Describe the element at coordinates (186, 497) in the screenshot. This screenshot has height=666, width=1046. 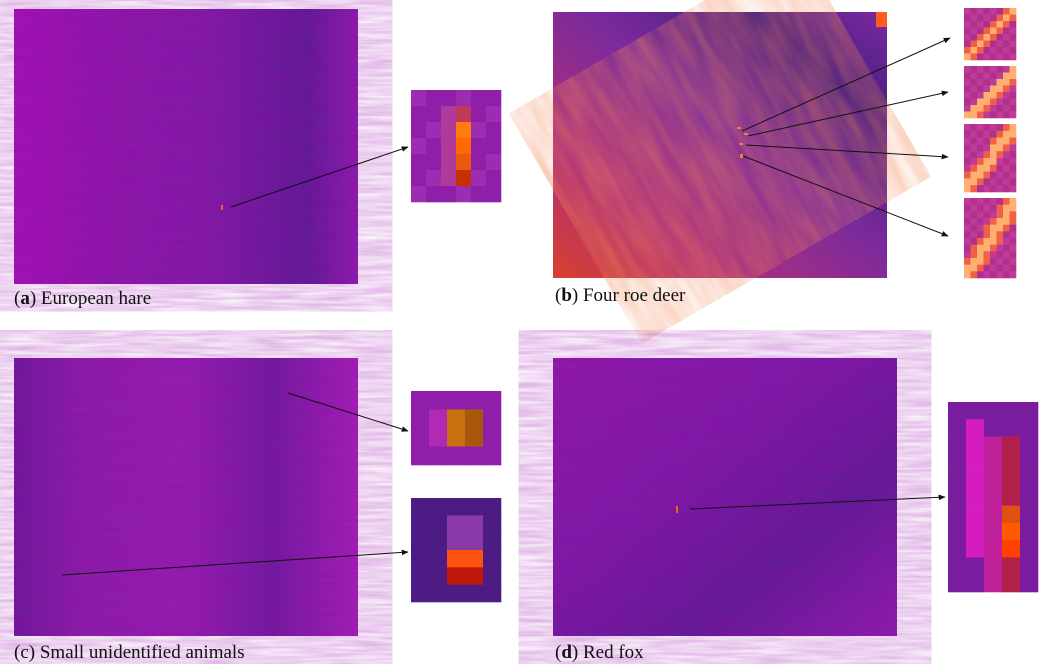
I see `image-c` at that location.